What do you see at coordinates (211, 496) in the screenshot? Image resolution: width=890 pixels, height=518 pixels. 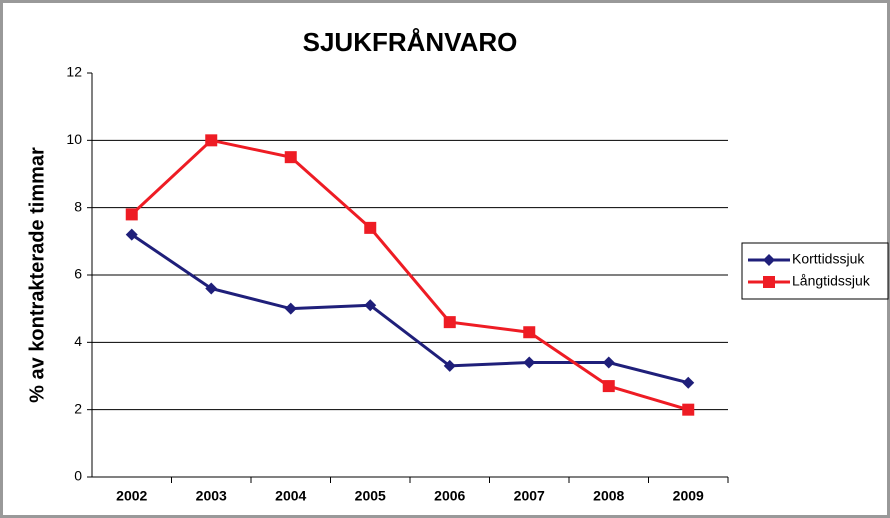 I see `x-tick-label: 2003` at bounding box center [211, 496].